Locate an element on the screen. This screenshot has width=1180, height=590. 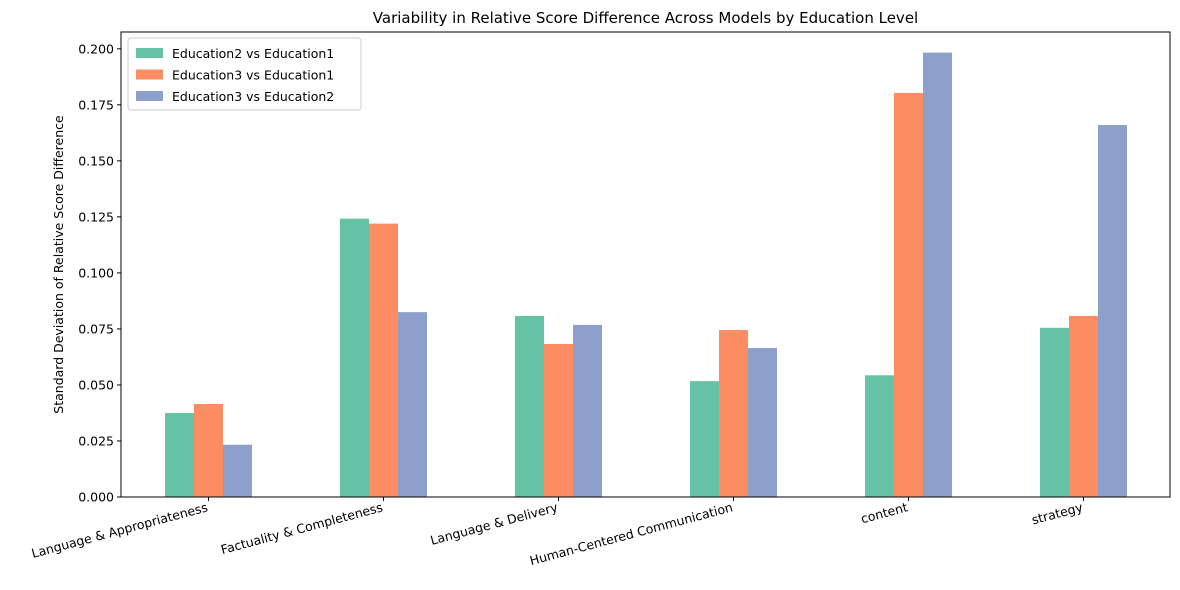
y-tick-label: 0.075 is located at coordinates (96, 328).